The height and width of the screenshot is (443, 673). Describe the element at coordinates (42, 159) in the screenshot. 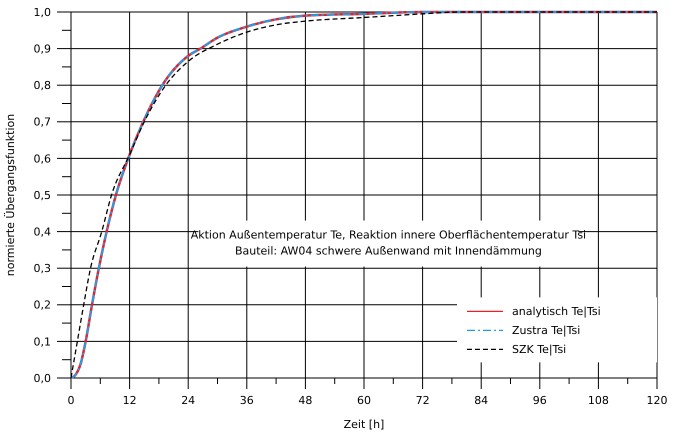

I see `y-tick-label: 0,6` at that location.